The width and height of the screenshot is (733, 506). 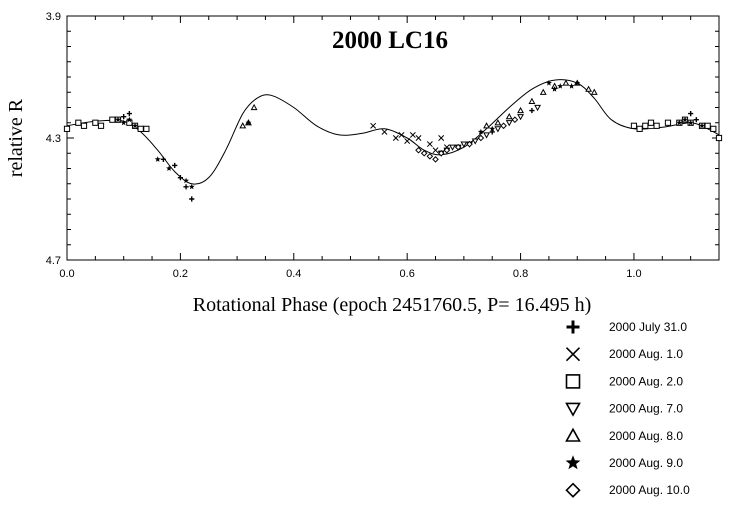 I want to click on legend-label: 2000 July 31.0, so click(x=648, y=327).